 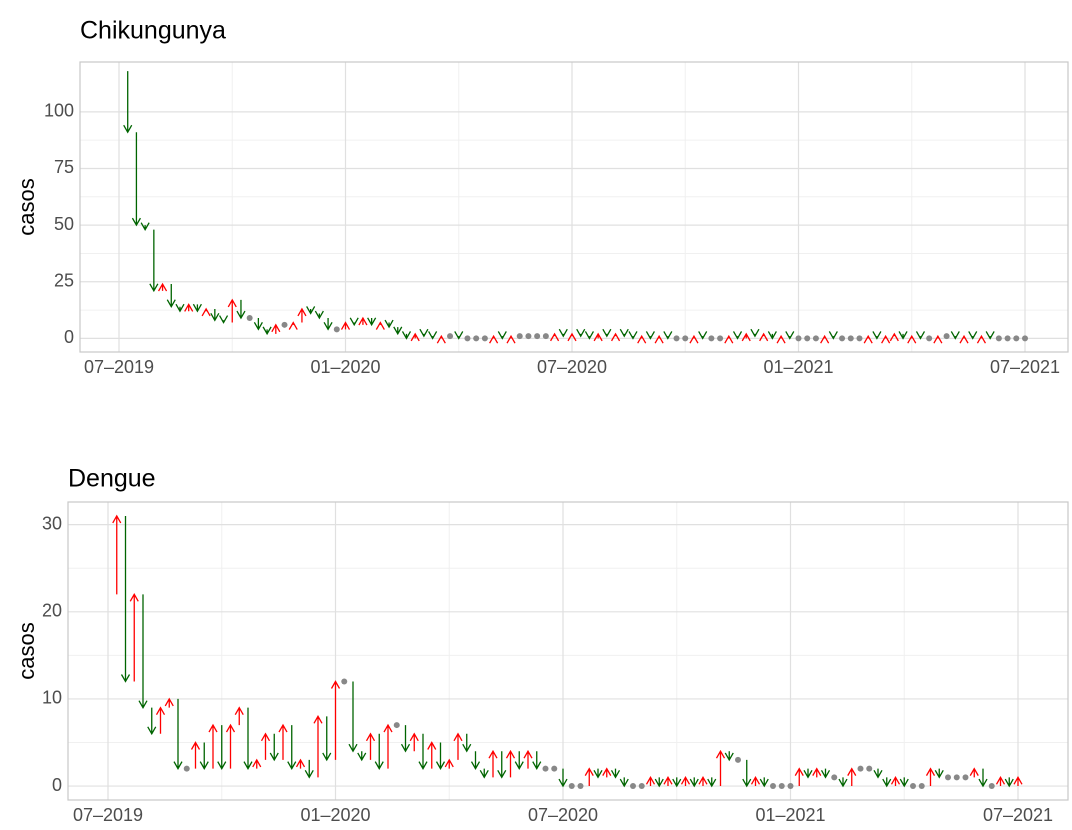 I want to click on x-tick-label: 07–2021, so click(x=1025, y=367).